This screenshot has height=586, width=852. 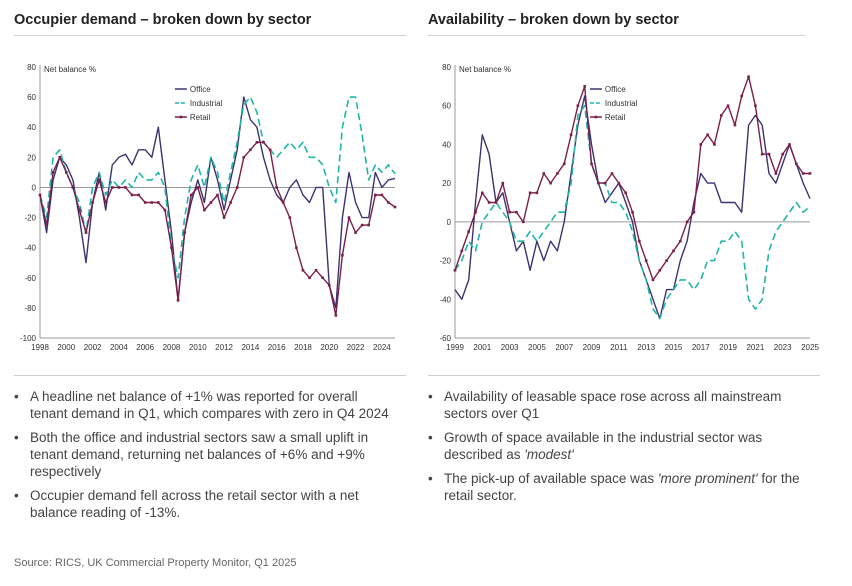 What do you see at coordinates (31, 127) in the screenshot?
I see `y-tick-label: 40` at bounding box center [31, 127].